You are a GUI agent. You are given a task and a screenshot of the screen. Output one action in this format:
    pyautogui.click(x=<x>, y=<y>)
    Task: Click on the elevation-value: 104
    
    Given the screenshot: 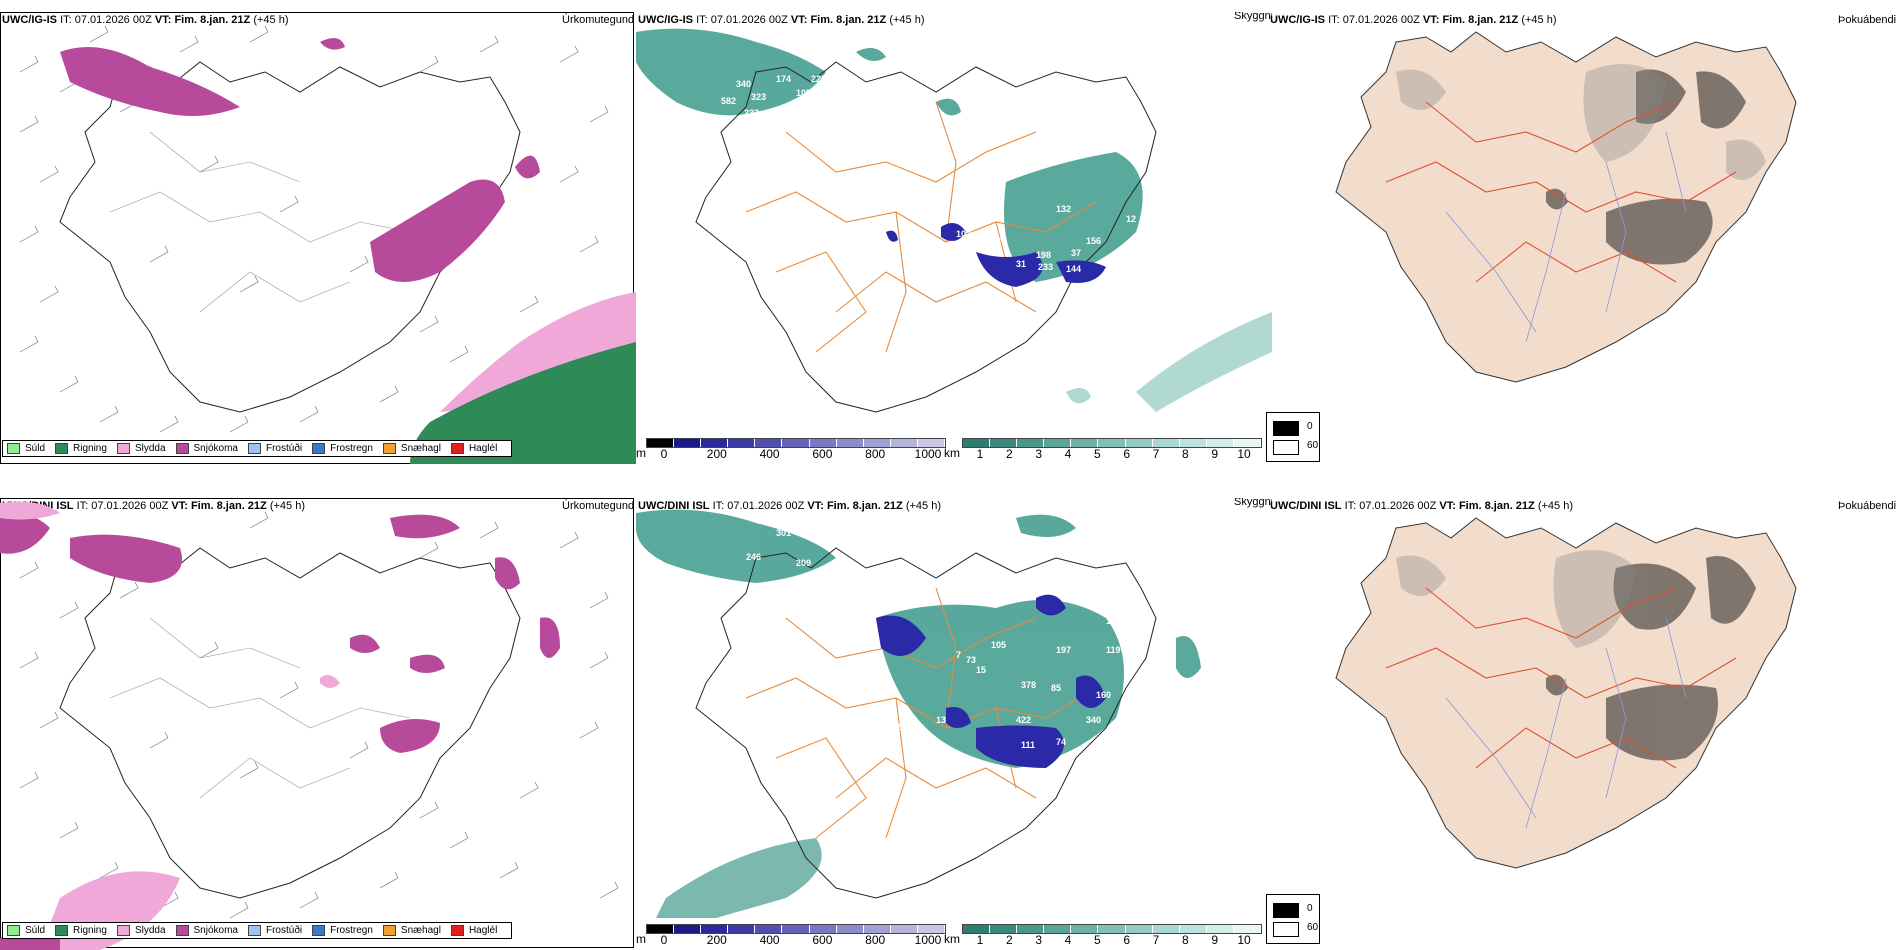 What is the action you would take?
    pyautogui.click(x=1113, y=621)
    